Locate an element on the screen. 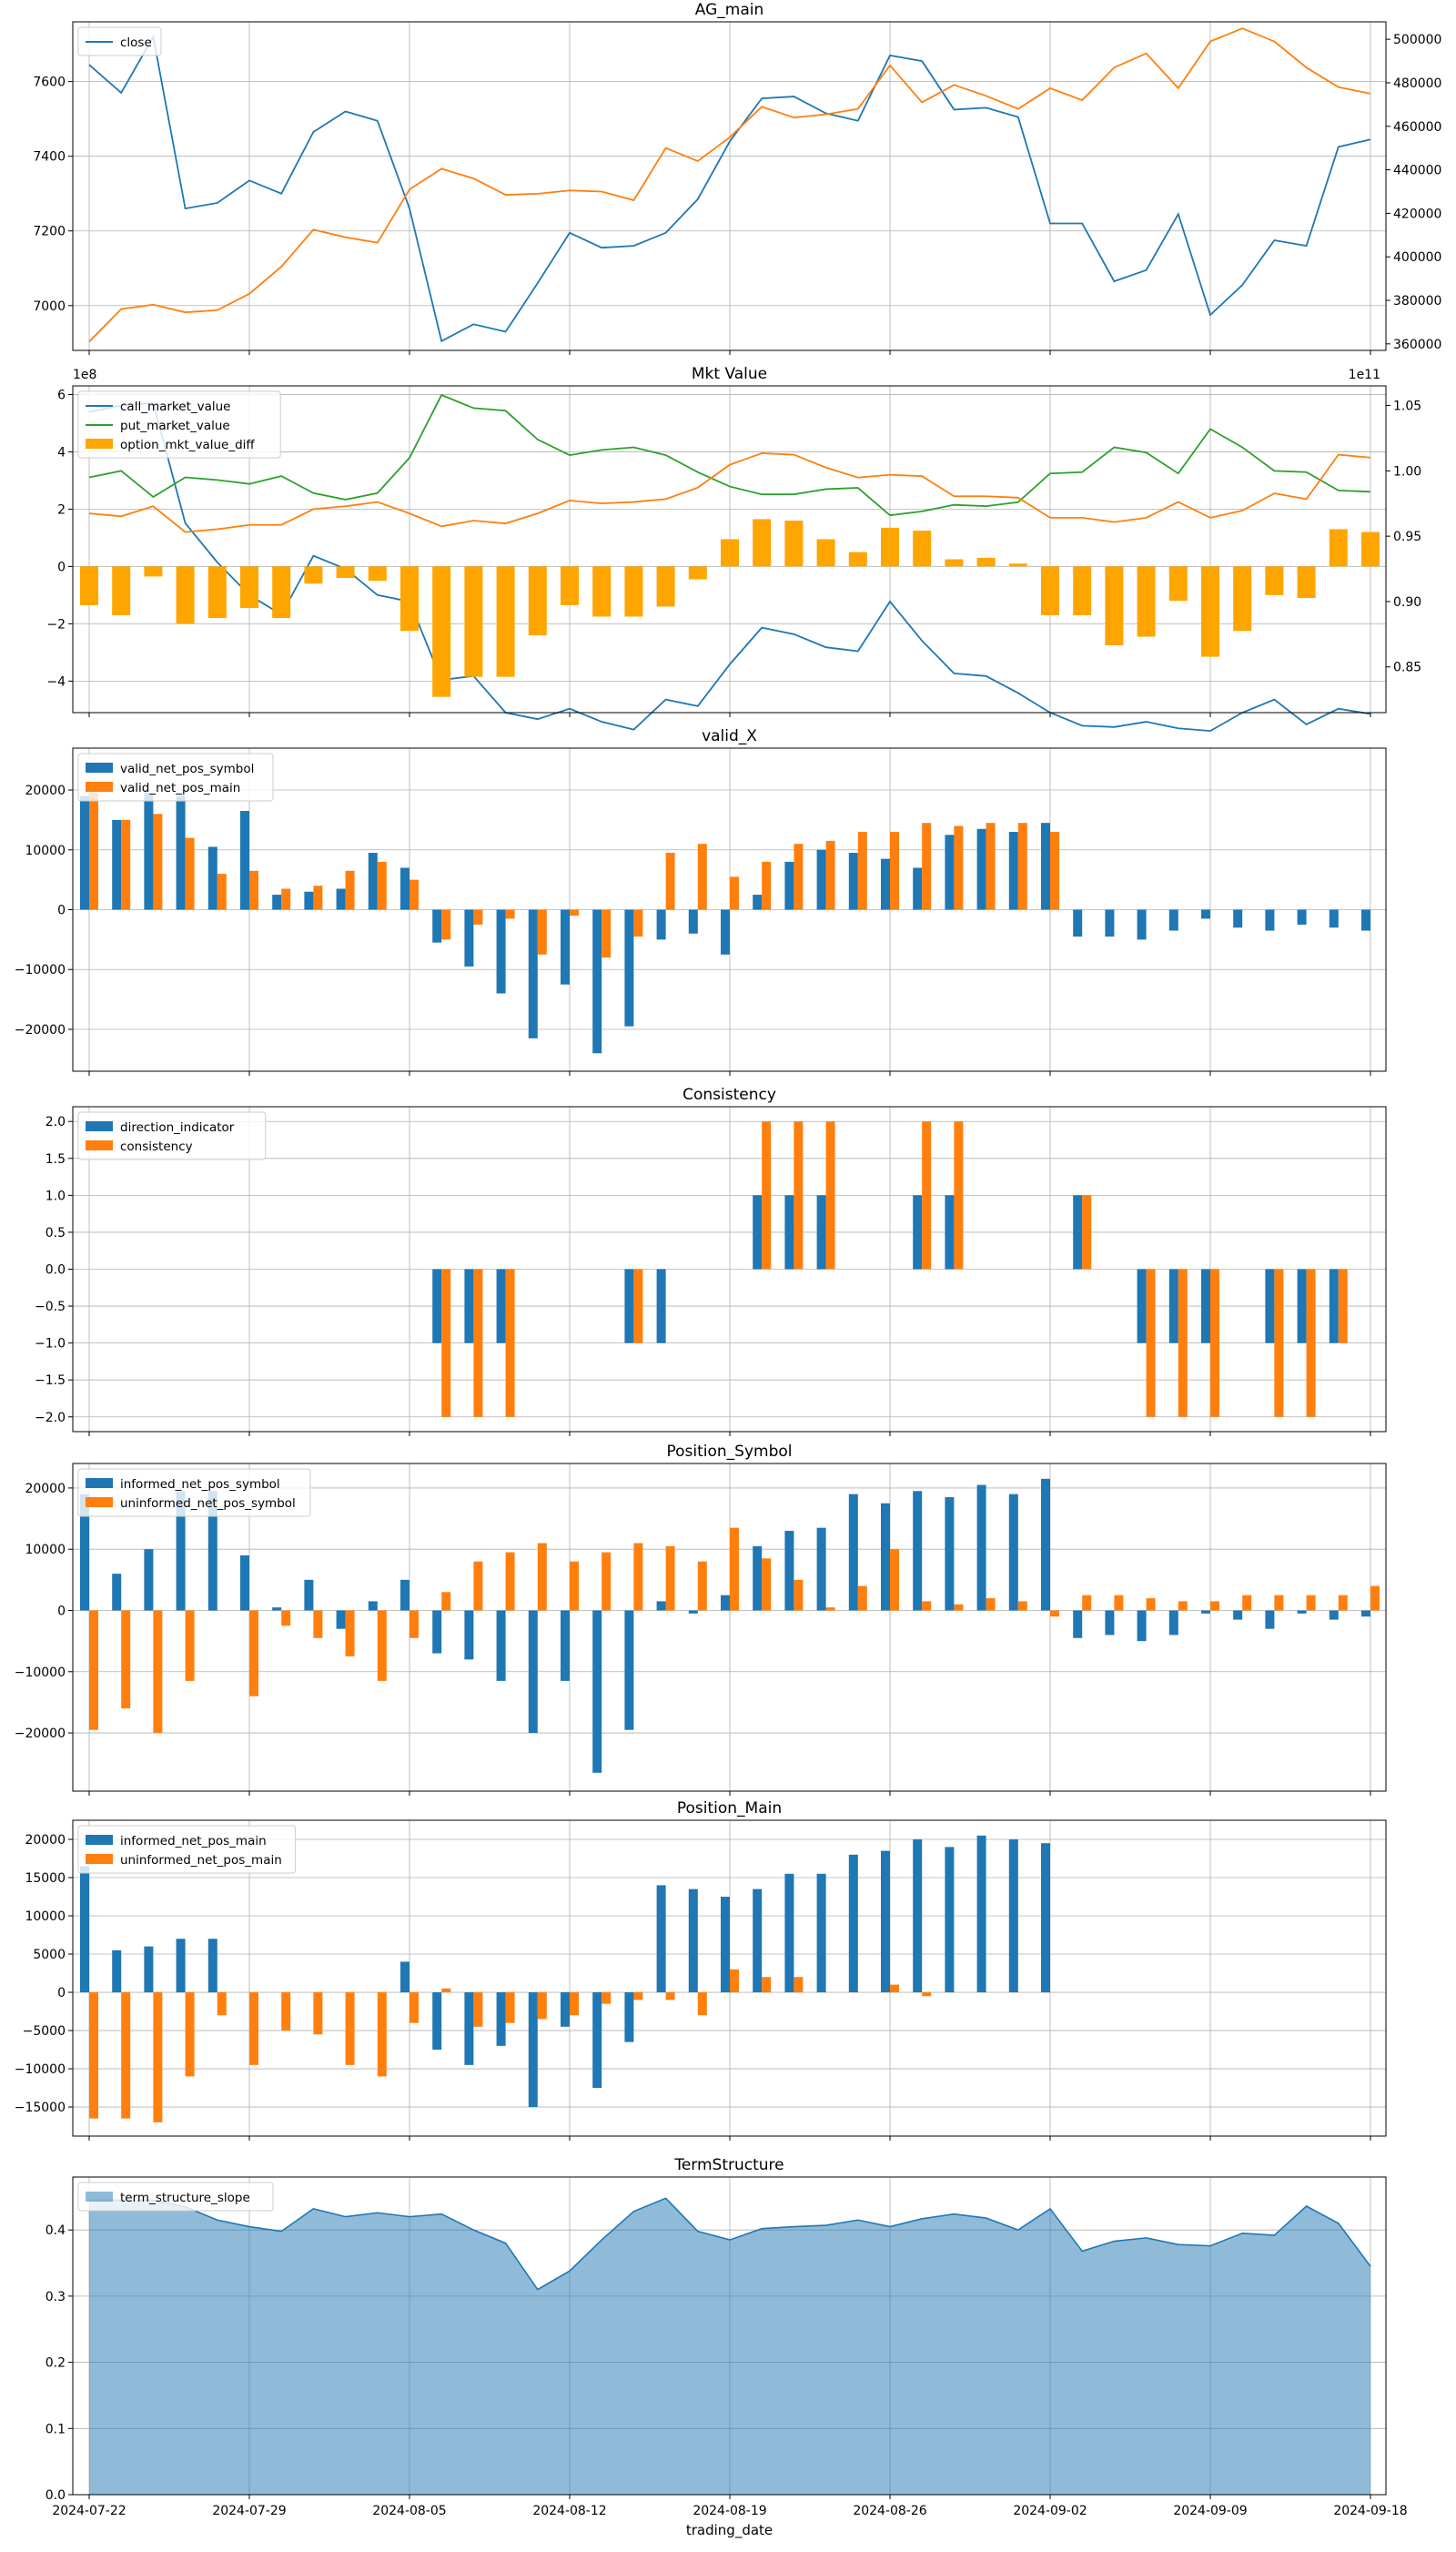 This screenshot has width=1456, height=2552. x-tick-label: 2024-07-22 is located at coordinates (89, 2511).